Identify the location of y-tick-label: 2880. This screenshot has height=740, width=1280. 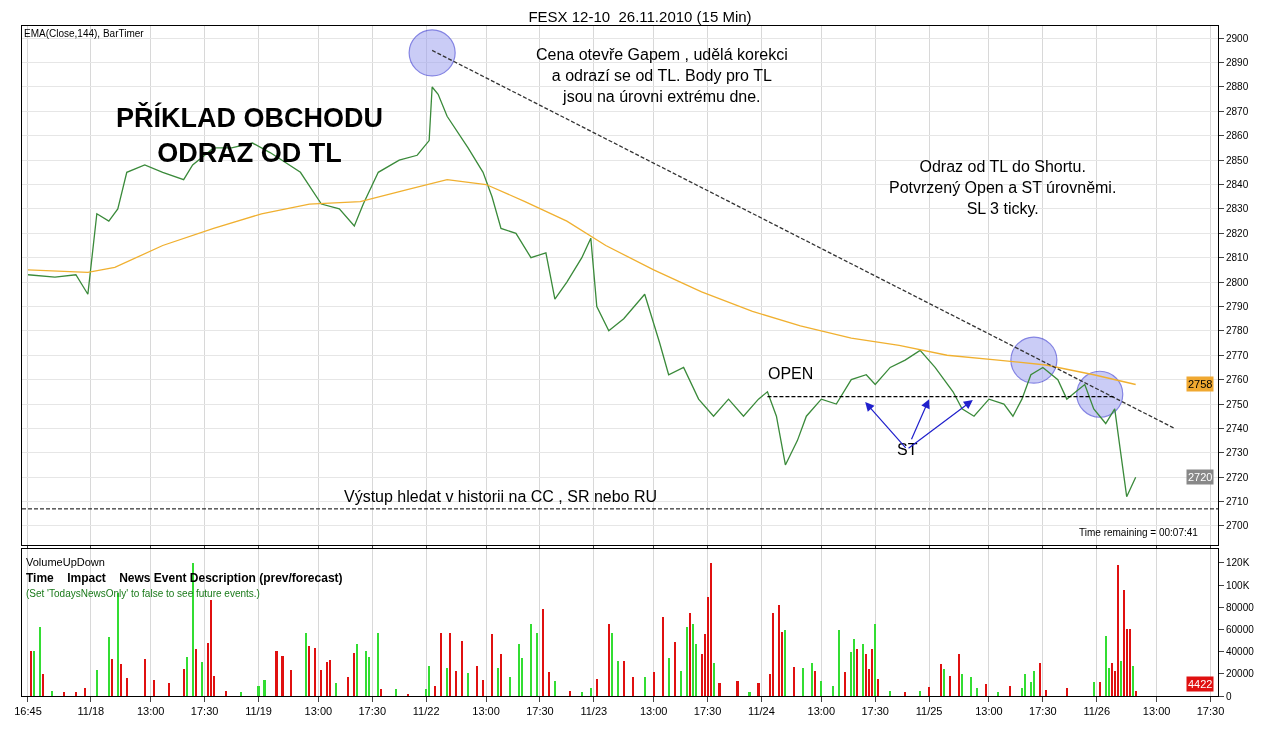
(1237, 87).